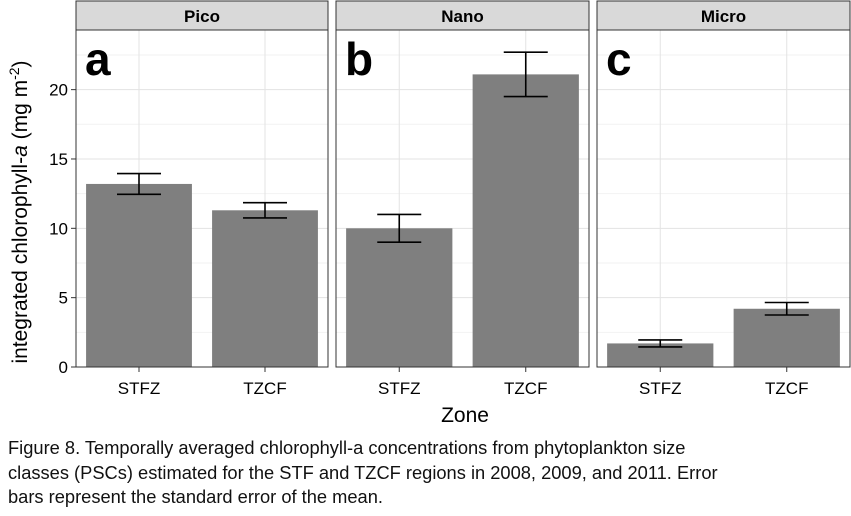 The width and height of the screenshot is (851, 516). I want to click on y-tick-label: 10, so click(58, 228).